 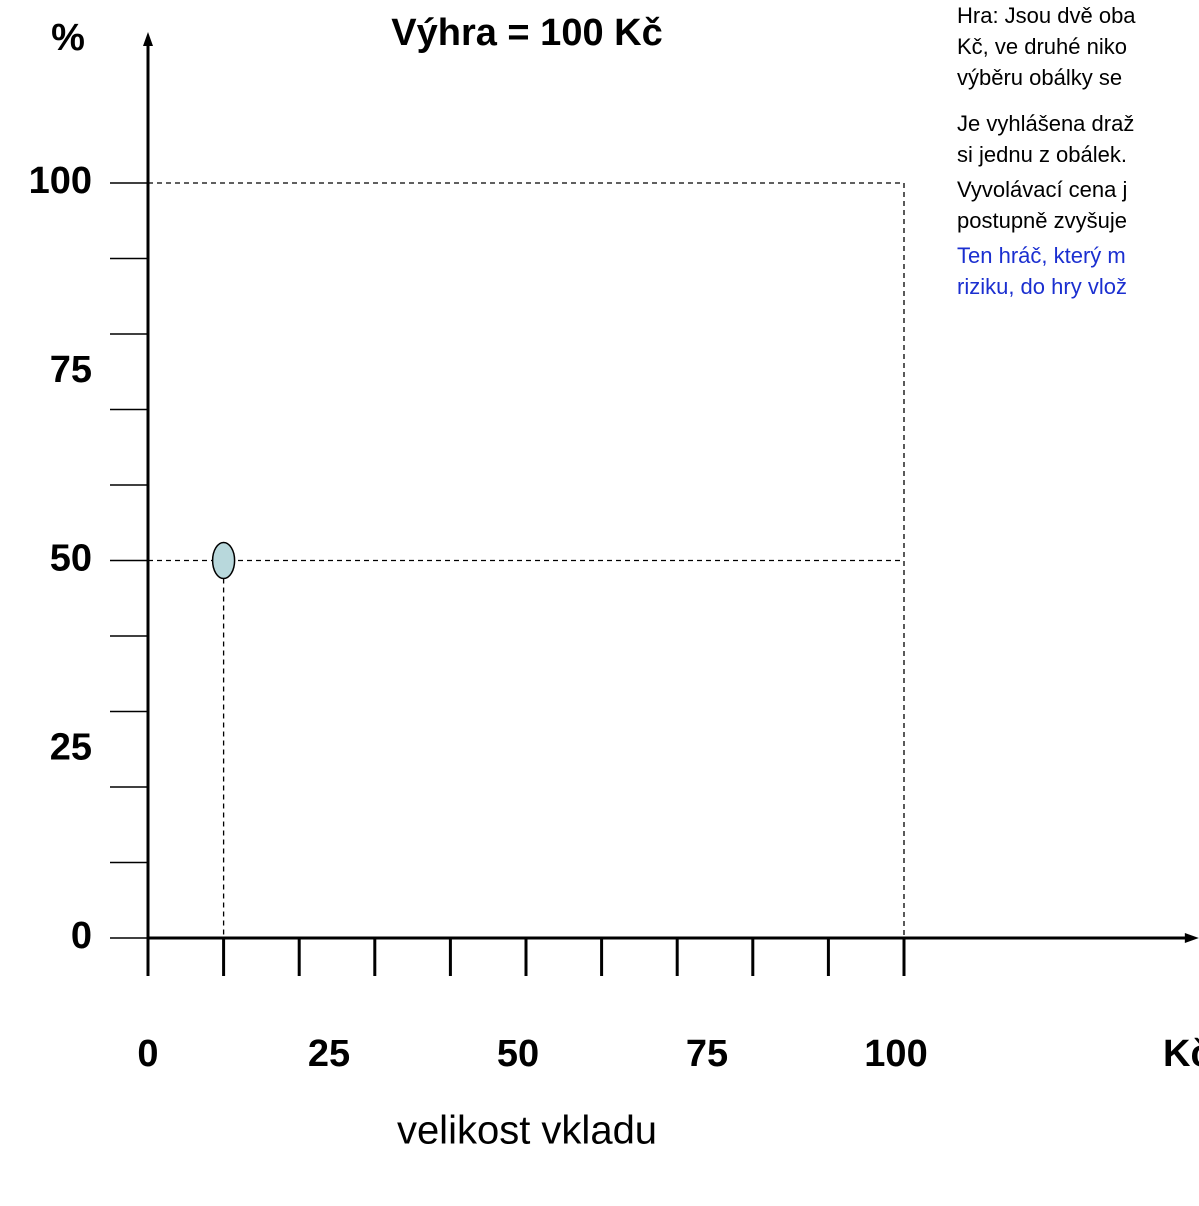 What do you see at coordinates (707, 1054) in the screenshot?
I see `x-tick-label: 75` at bounding box center [707, 1054].